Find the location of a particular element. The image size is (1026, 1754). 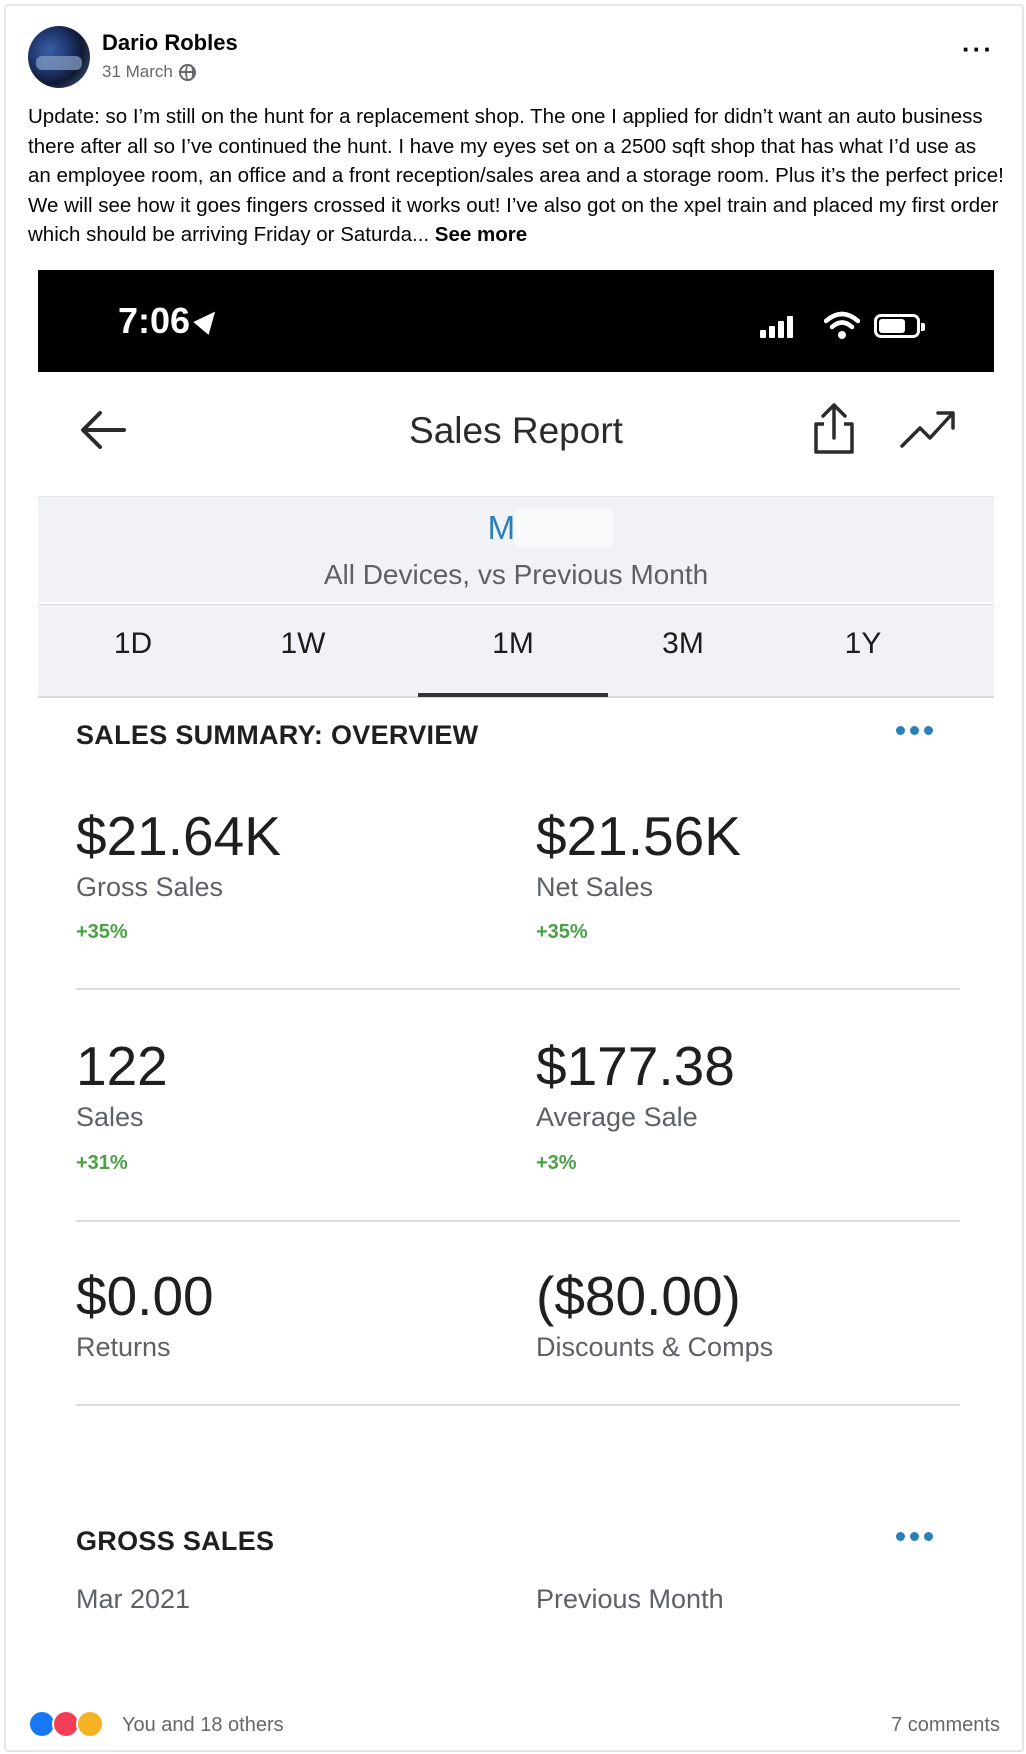

comments-count: 7 comments is located at coordinates (945, 1725).